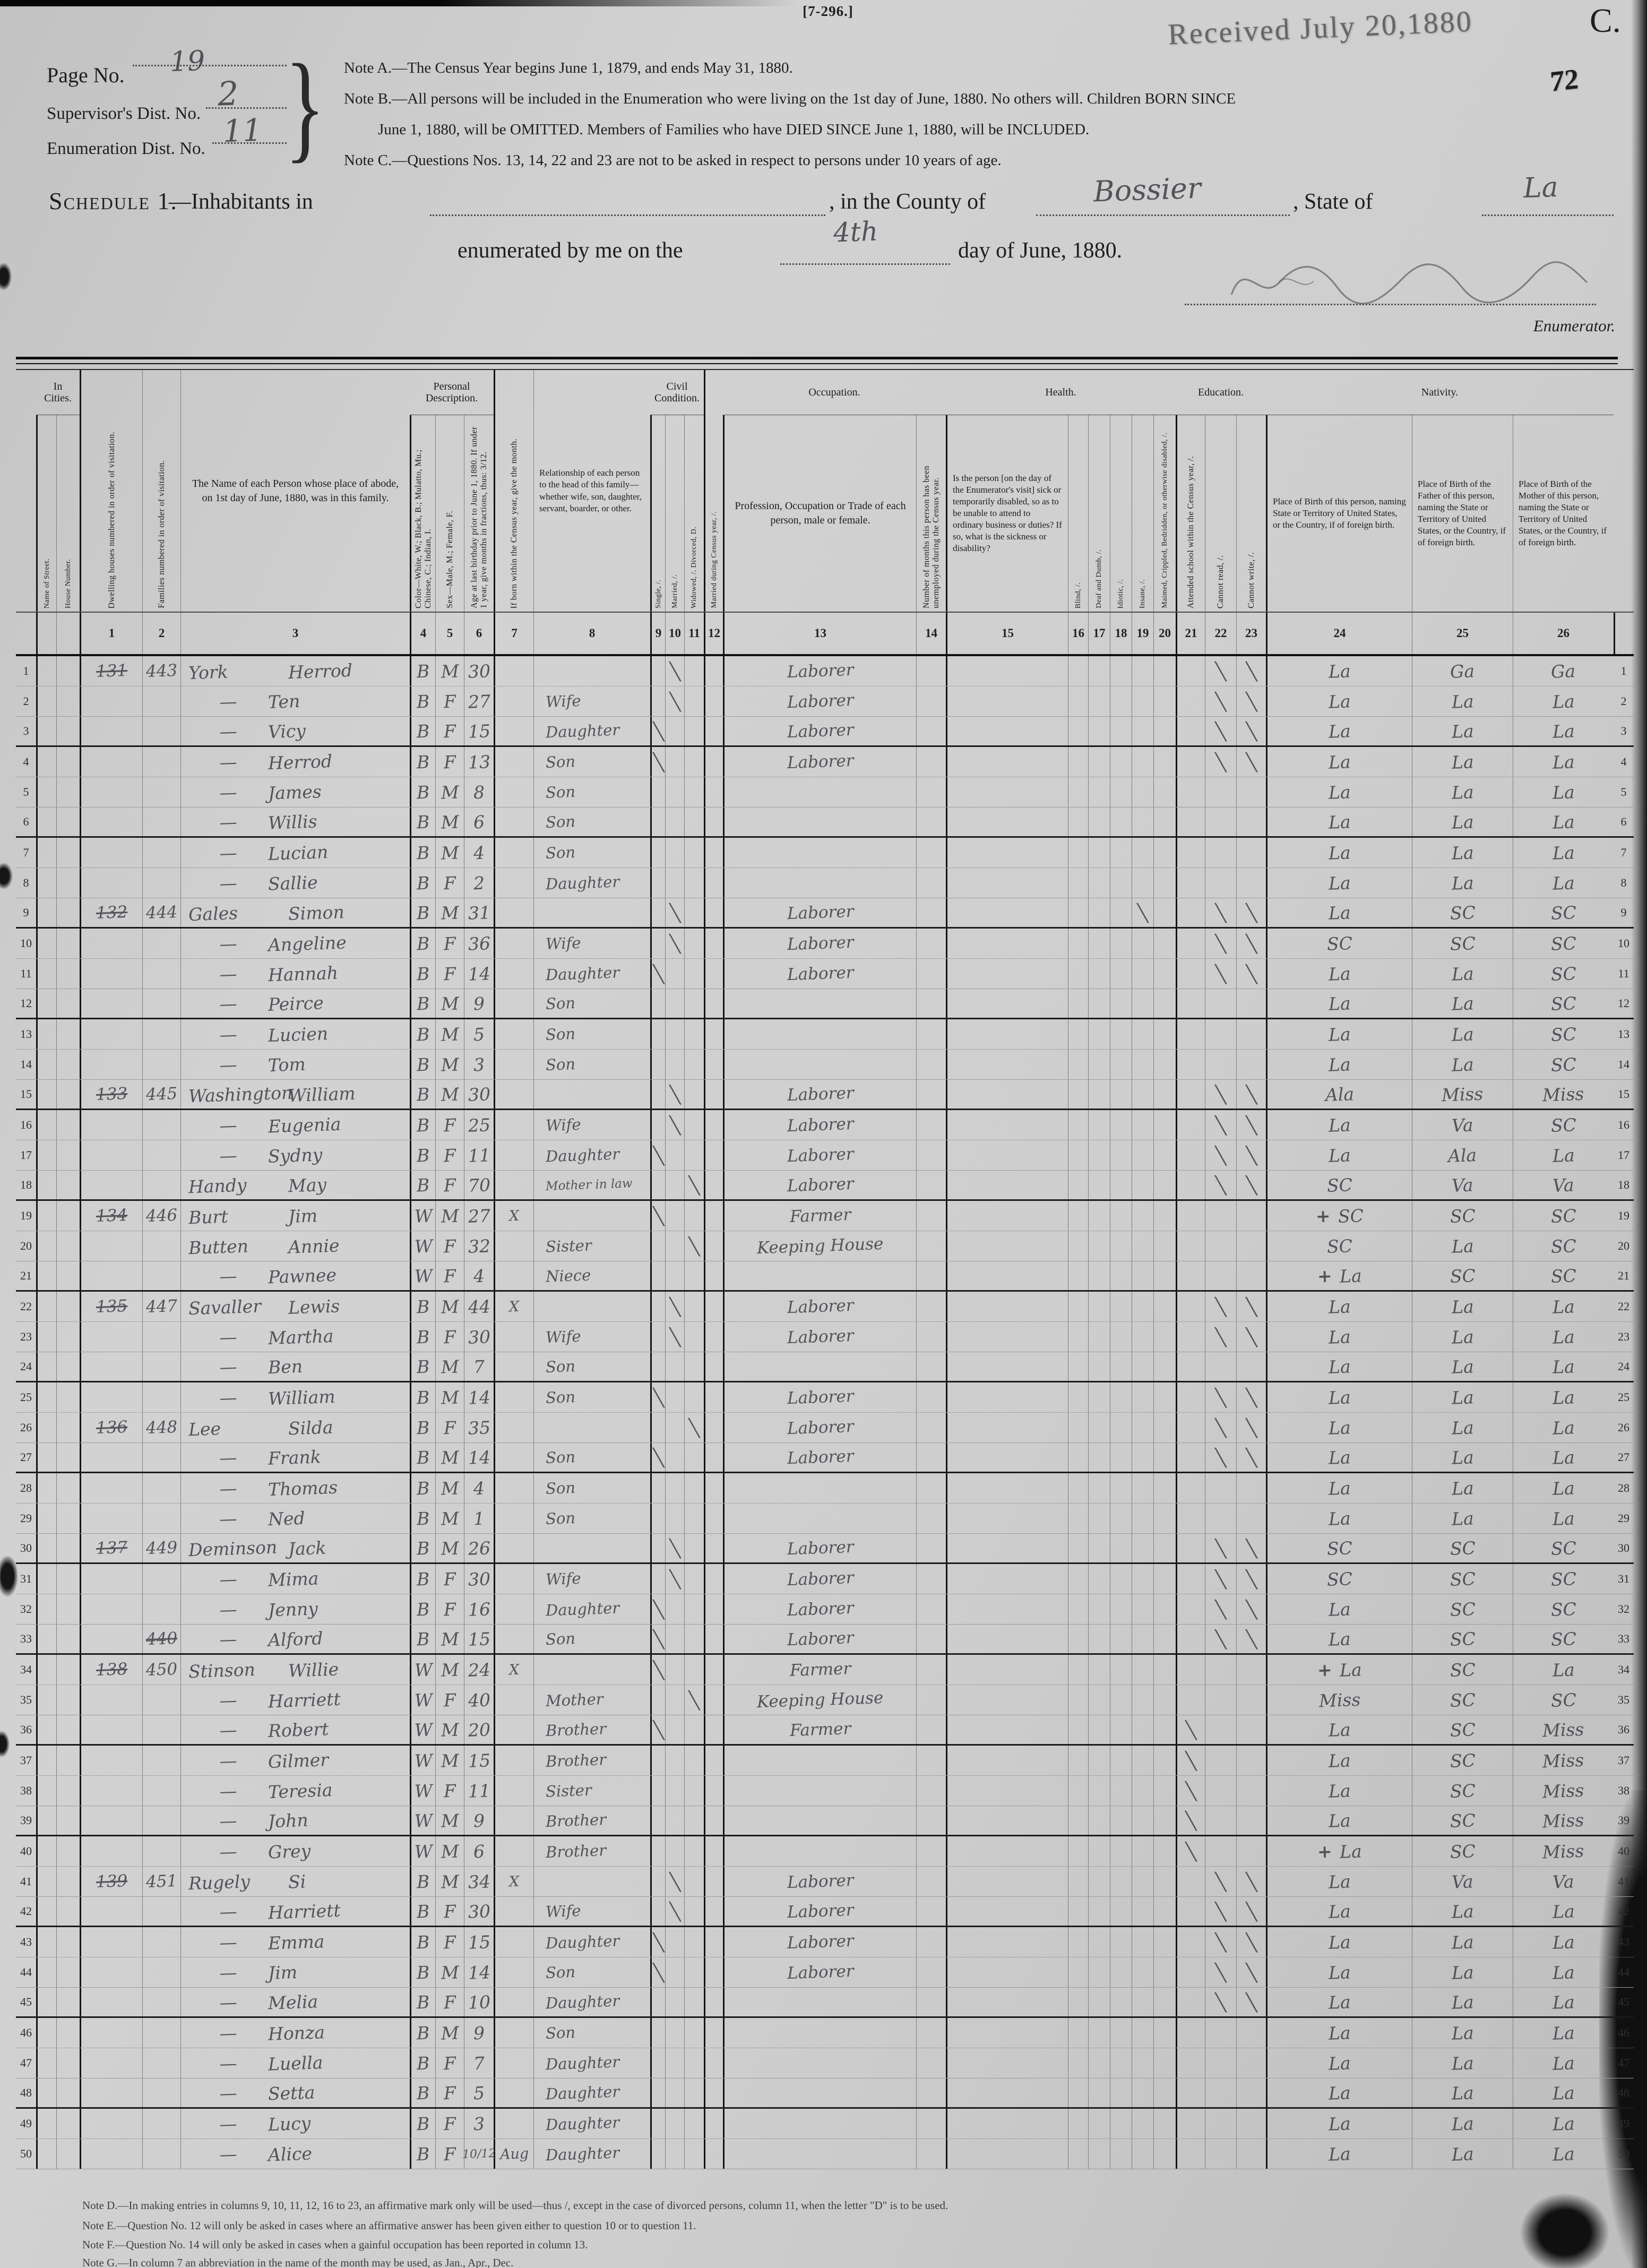  Describe the element at coordinates (1462, 1457) in the screenshot. I see `cell-father-birthplace: La` at that location.